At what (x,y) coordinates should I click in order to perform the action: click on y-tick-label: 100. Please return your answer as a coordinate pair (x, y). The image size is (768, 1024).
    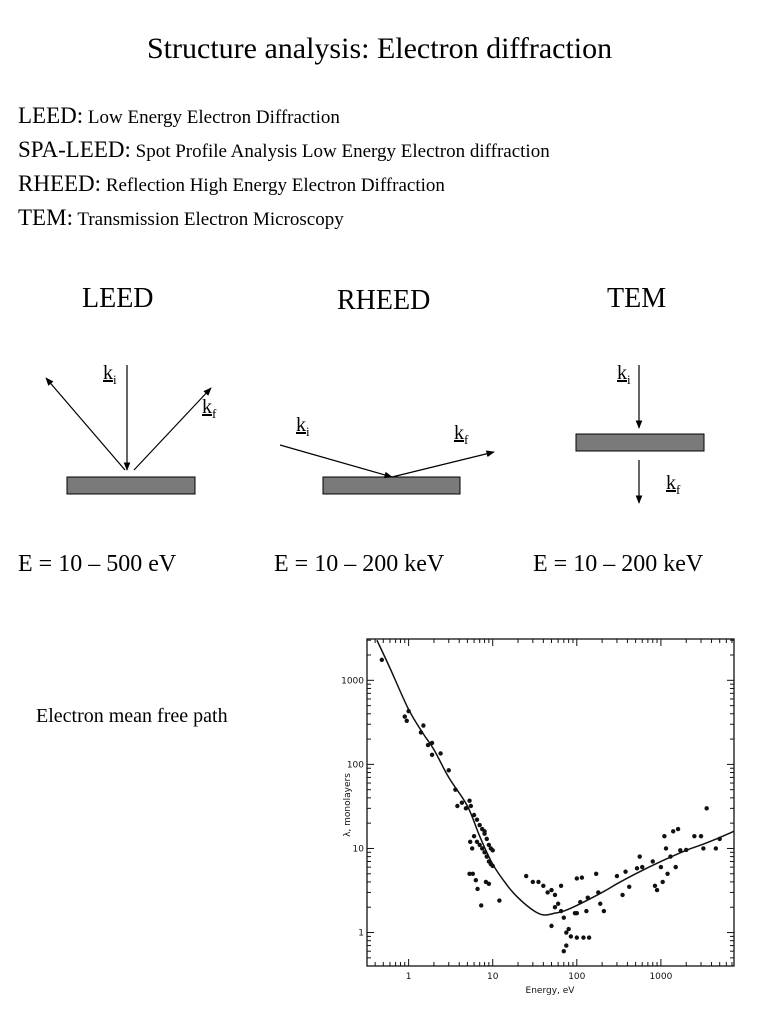
    Looking at the image, I should click on (355, 765).